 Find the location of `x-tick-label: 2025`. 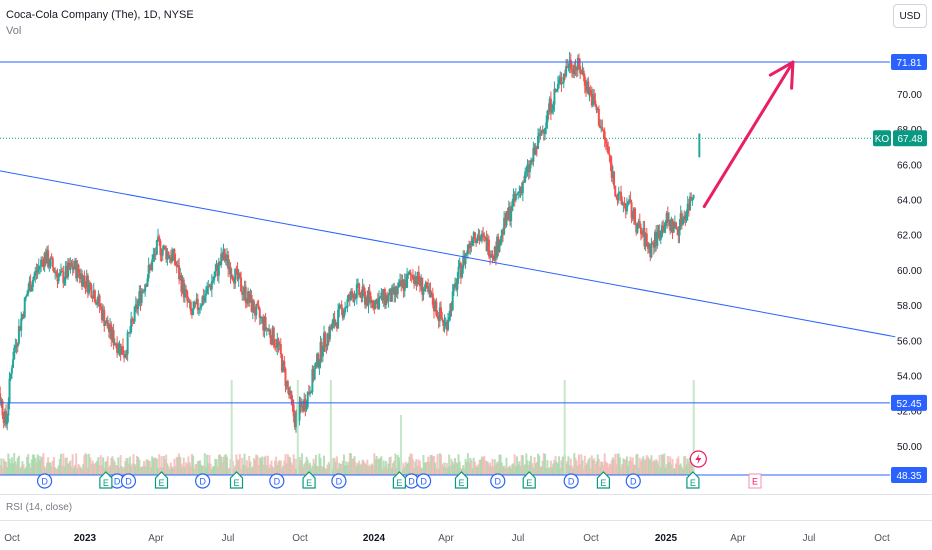

x-tick-label: 2025 is located at coordinates (666, 538).